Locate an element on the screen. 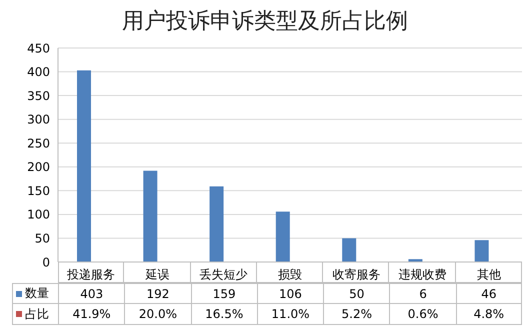 The width and height of the screenshot is (530, 330). data-label: 106 is located at coordinates (290, 293).